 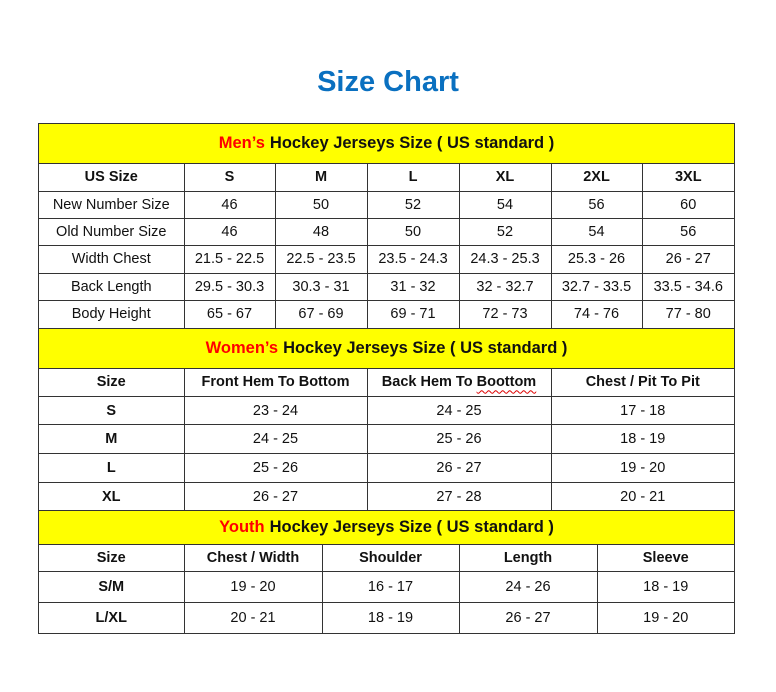 What do you see at coordinates (528, 587) in the screenshot?
I see `table-cell: 24 - 26` at bounding box center [528, 587].